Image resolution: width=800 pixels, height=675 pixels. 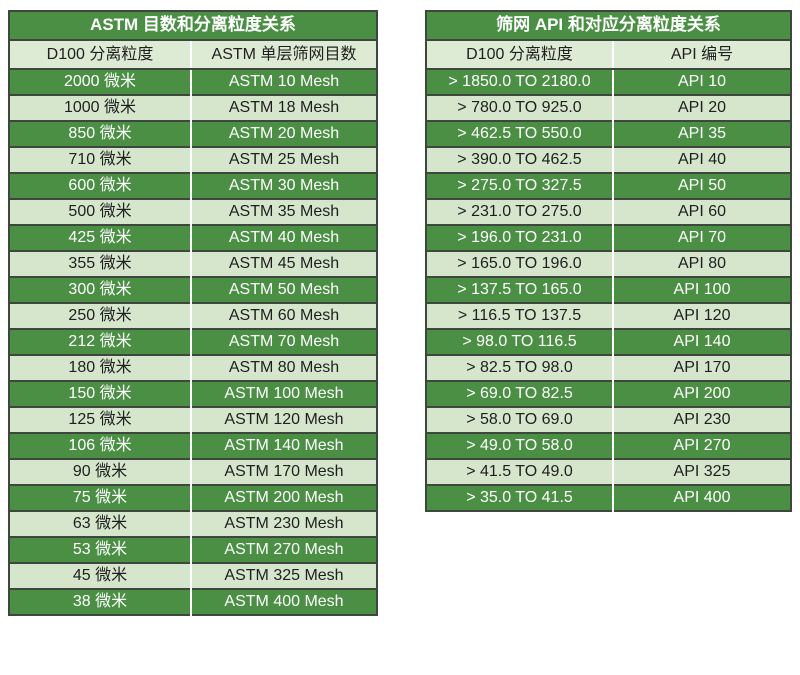 I want to click on table-row: 355 微米 ASTM 45 Mesh, so click(x=193, y=263).